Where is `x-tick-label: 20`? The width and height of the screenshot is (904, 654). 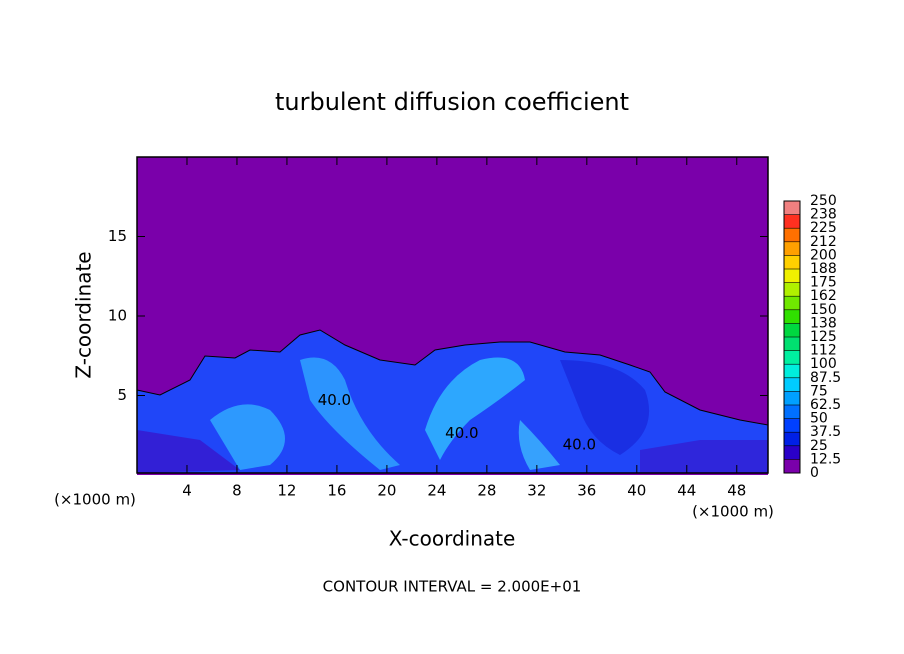 x-tick-label: 20 is located at coordinates (386, 491).